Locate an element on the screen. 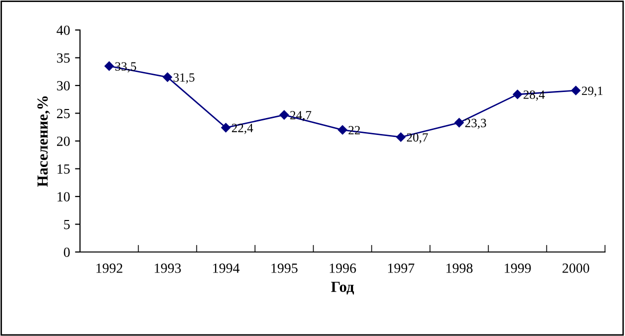 This screenshot has height=336, width=625. x-tick-label: 1992 is located at coordinates (109, 268).